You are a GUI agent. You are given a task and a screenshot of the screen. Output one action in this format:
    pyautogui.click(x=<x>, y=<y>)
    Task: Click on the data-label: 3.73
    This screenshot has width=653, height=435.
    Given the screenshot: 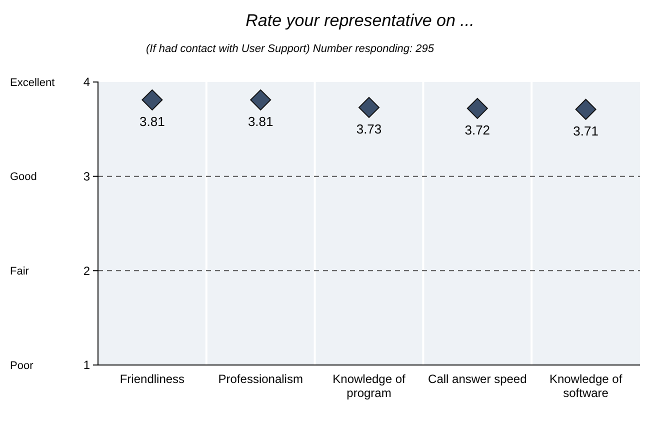 What is the action you would take?
    pyautogui.click(x=369, y=128)
    